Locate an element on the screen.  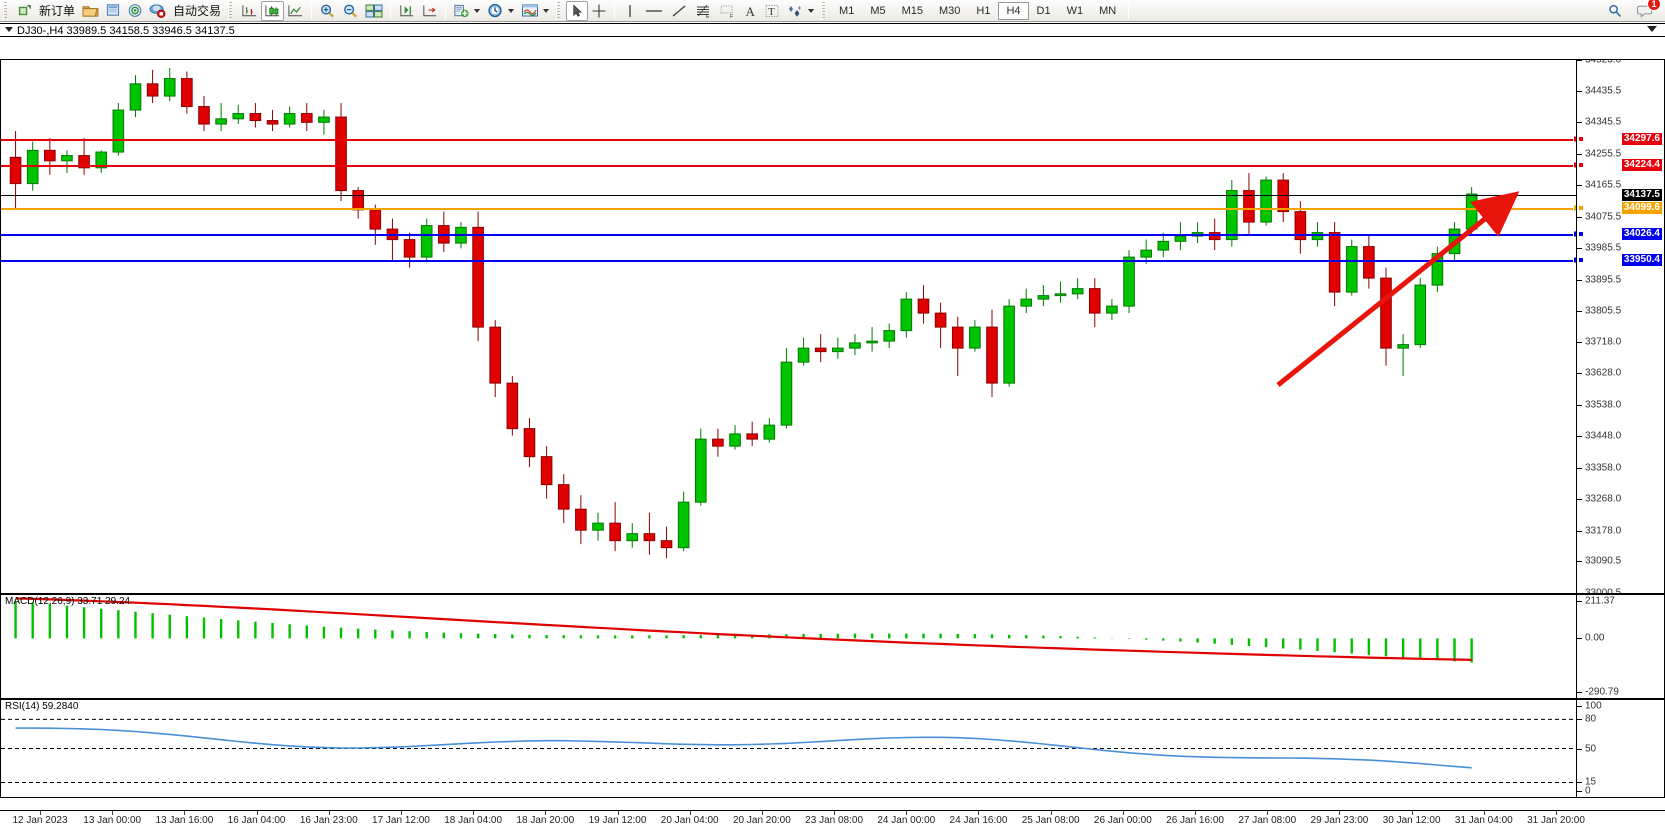
hline-icon is located at coordinates (654, 11).